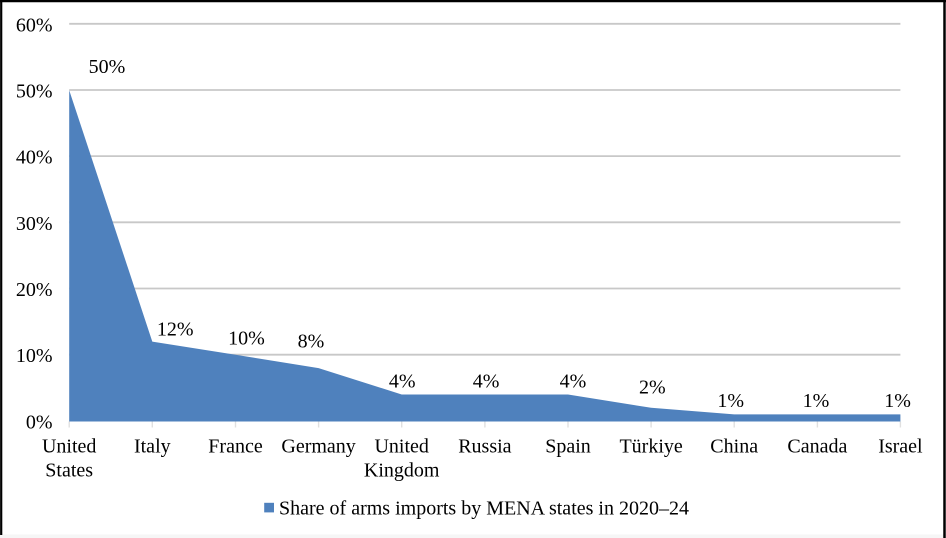 The height and width of the screenshot is (538, 946). Describe the element at coordinates (650, 446) in the screenshot. I see `svg-text: Türkiye` at that location.